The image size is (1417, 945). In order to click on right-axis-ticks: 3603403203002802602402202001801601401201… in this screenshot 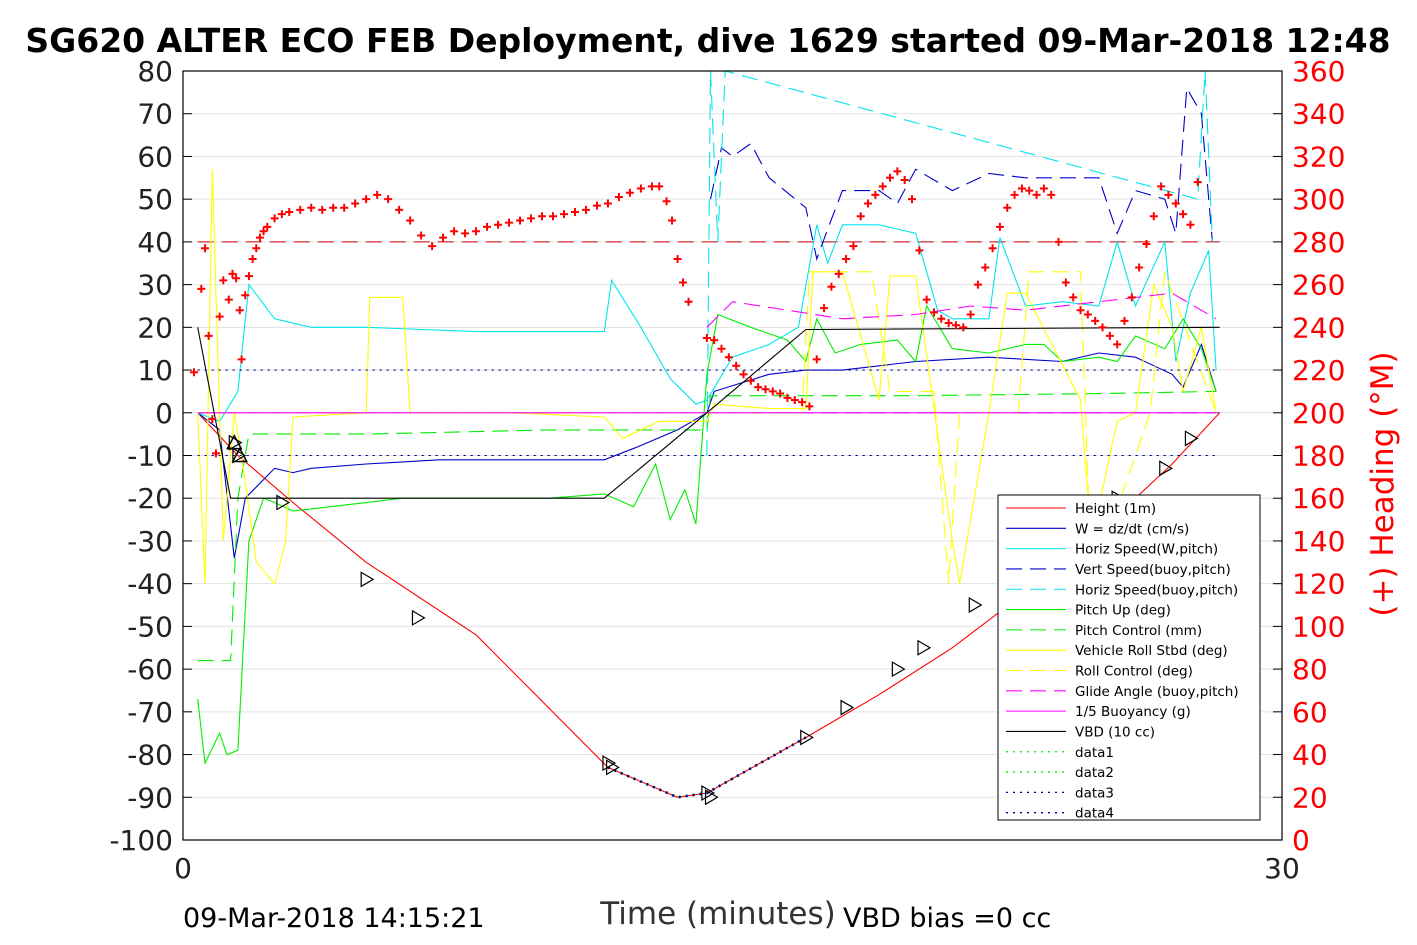, I will do `click(1309, 456)`.